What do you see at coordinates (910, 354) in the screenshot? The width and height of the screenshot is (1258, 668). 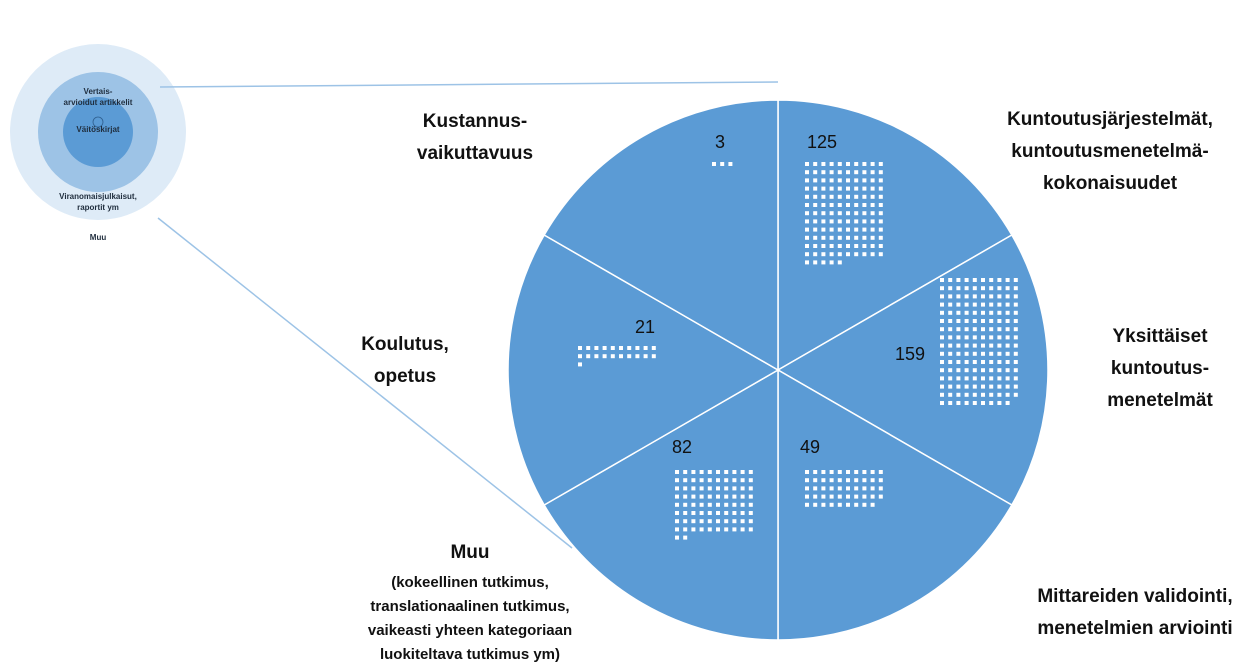 I see `sector-count: 159` at bounding box center [910, 354].